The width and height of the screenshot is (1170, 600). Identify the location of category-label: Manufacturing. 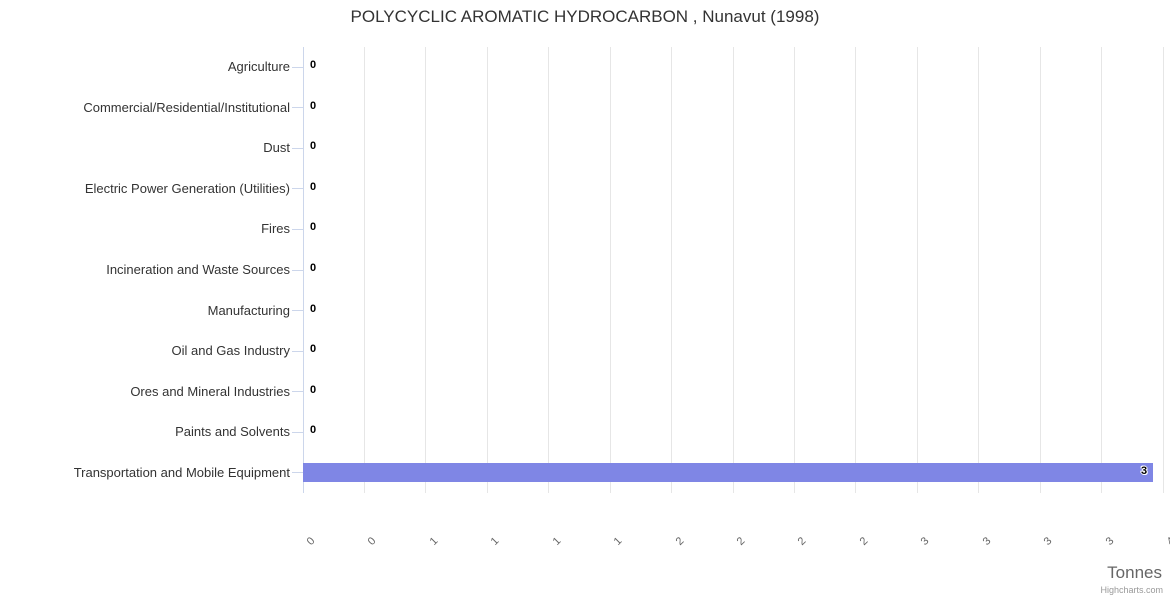
(248, 310).